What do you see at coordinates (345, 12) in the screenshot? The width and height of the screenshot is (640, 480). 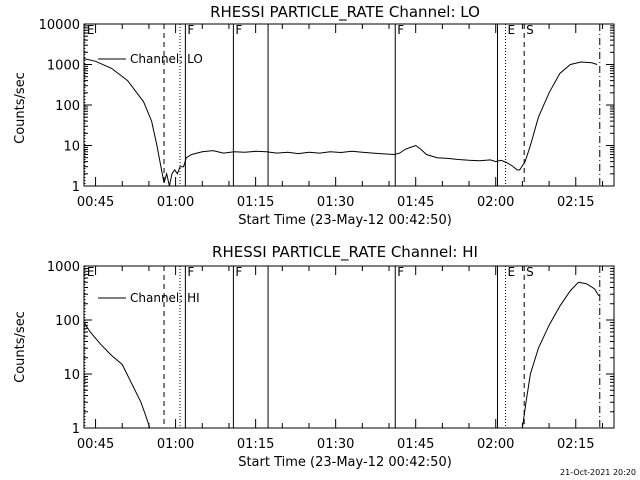 I see `chart-title: RHESSI PARTICLE_RATE Channel: LO` at bounding box center [345, 12].